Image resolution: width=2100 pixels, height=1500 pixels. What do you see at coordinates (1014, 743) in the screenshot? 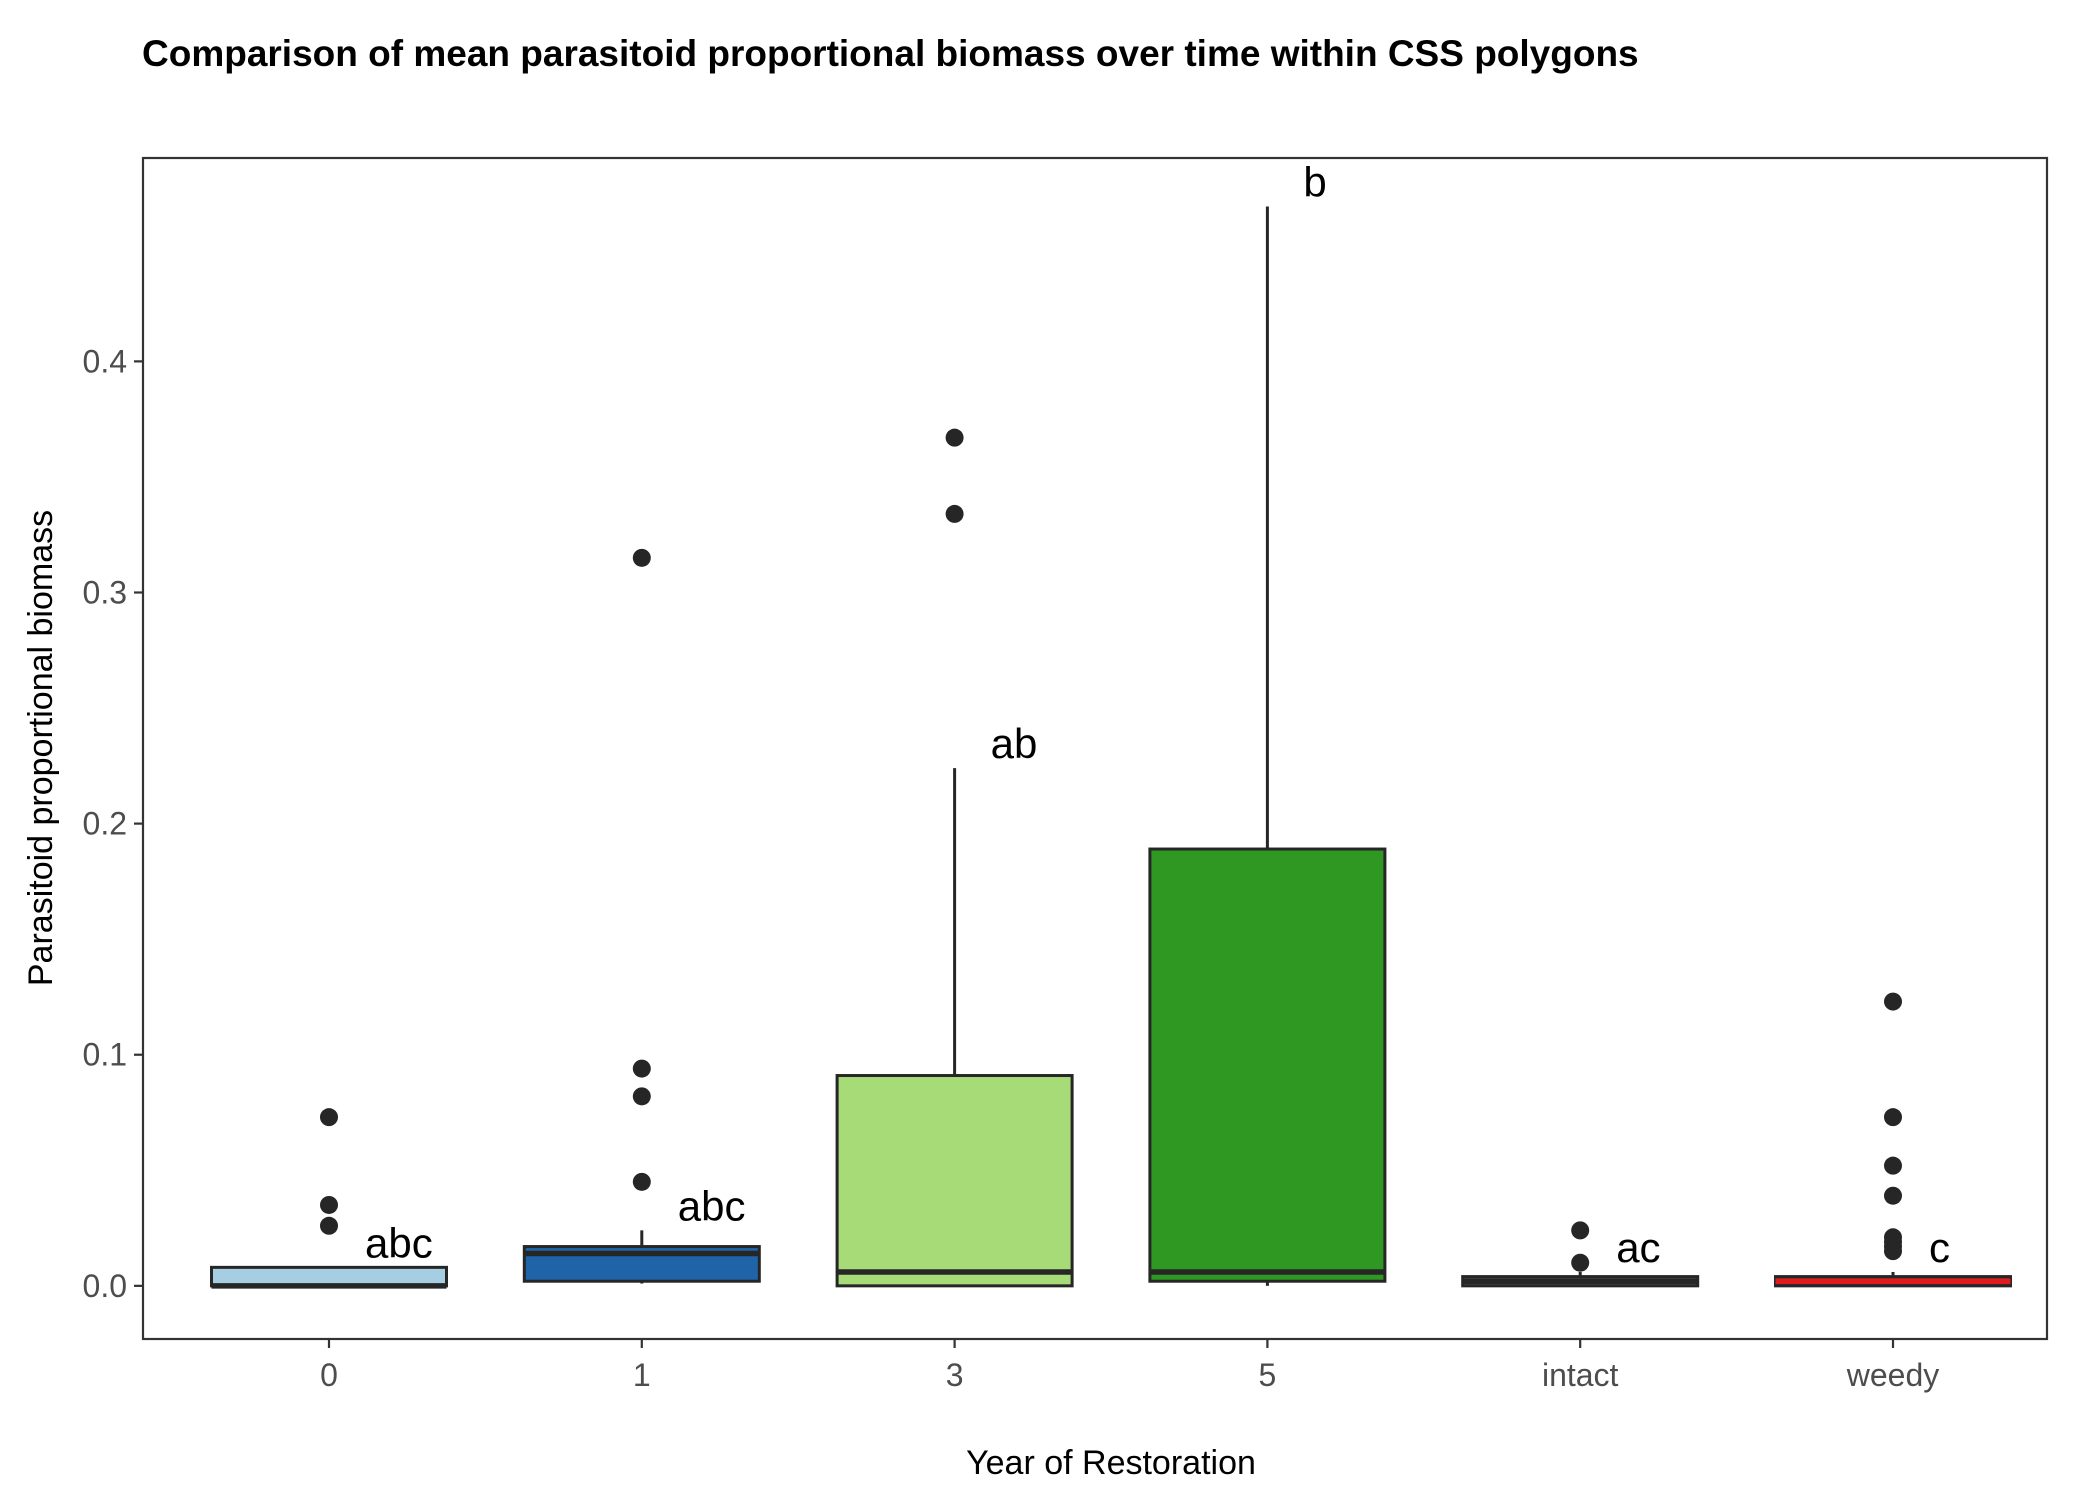
I see `significance-letter: ab` at bounding box center [1014, 743].